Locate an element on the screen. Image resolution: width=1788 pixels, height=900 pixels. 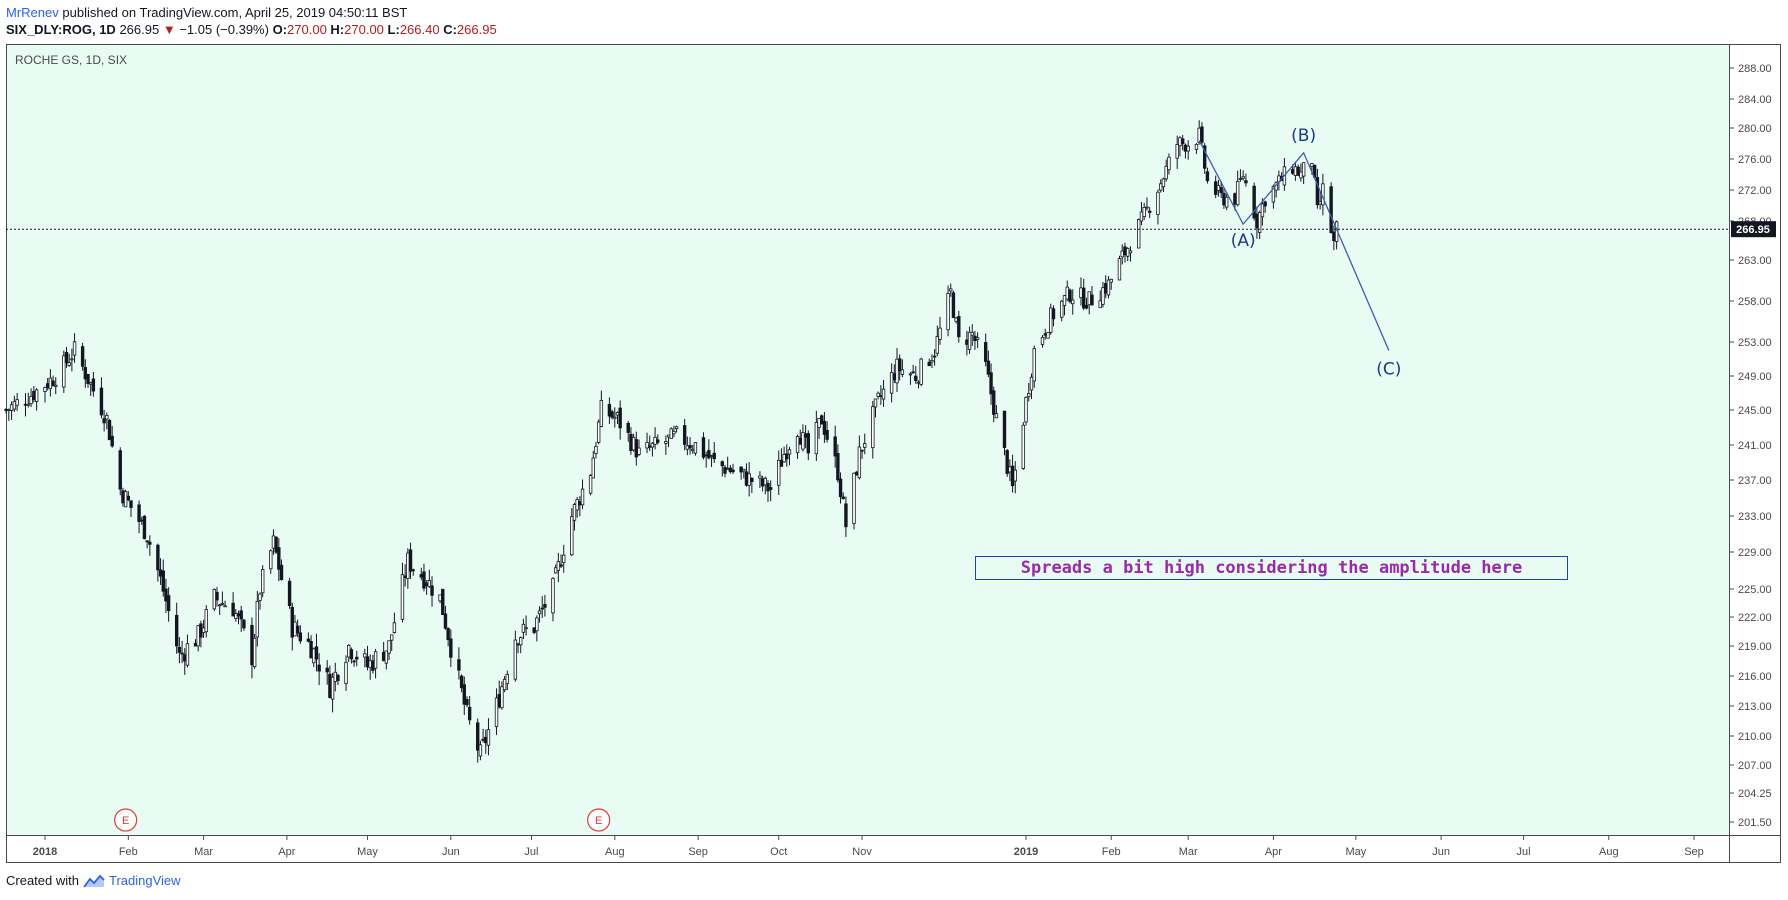
y-tick-label: 225.00 is located at coordinates (1755, 590).